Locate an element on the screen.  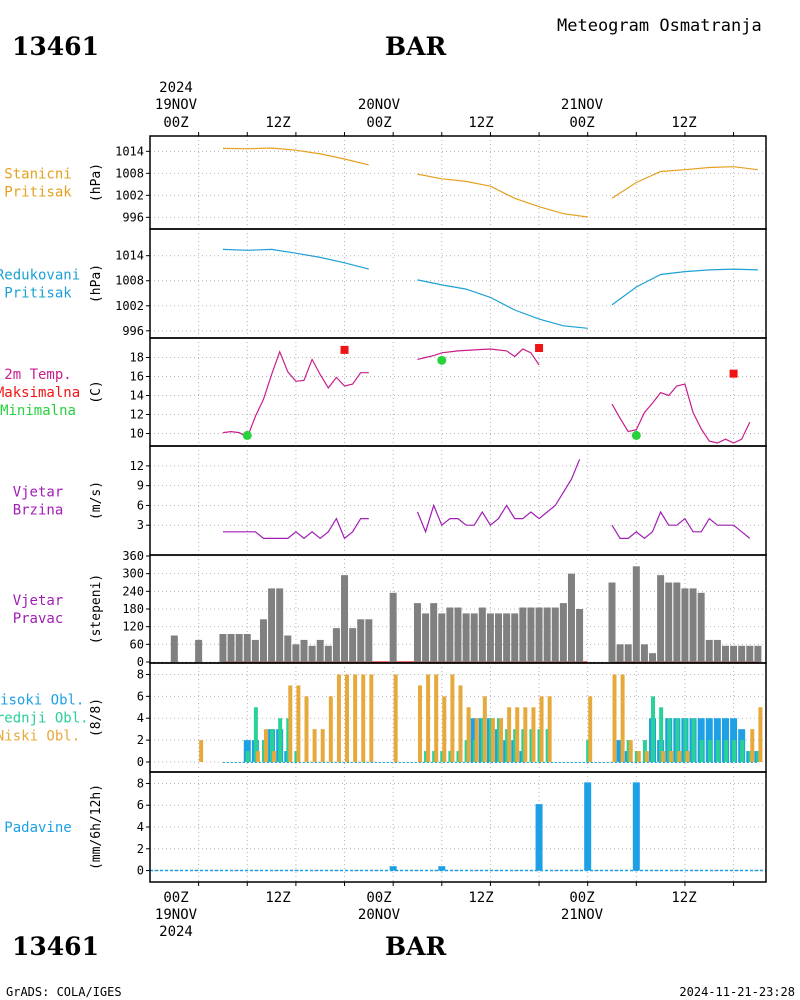
panel-unit-label: (8/8) is located at coordinates (96, 717).